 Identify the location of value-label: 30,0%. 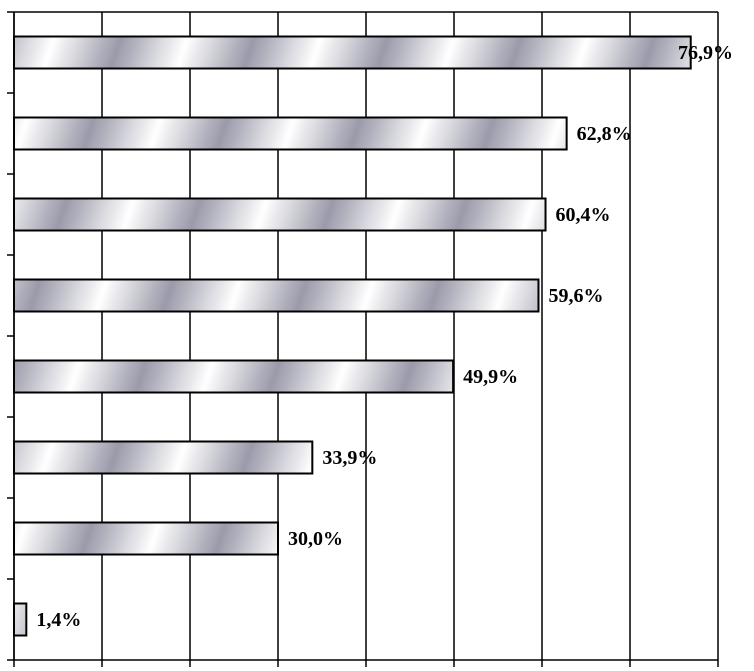
(315, 539).